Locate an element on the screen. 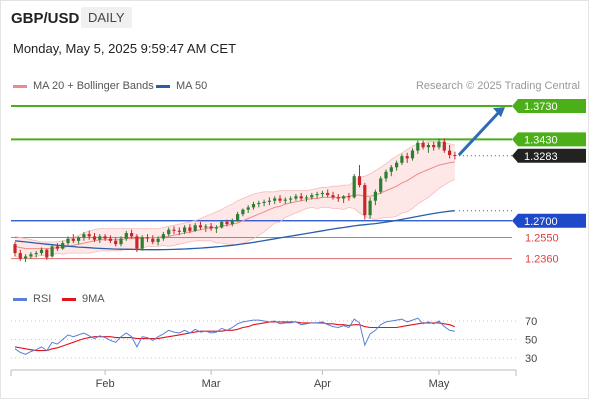 This screenshot has height=400, width=590. level-tag-bg is located at coordinates (549, 106).